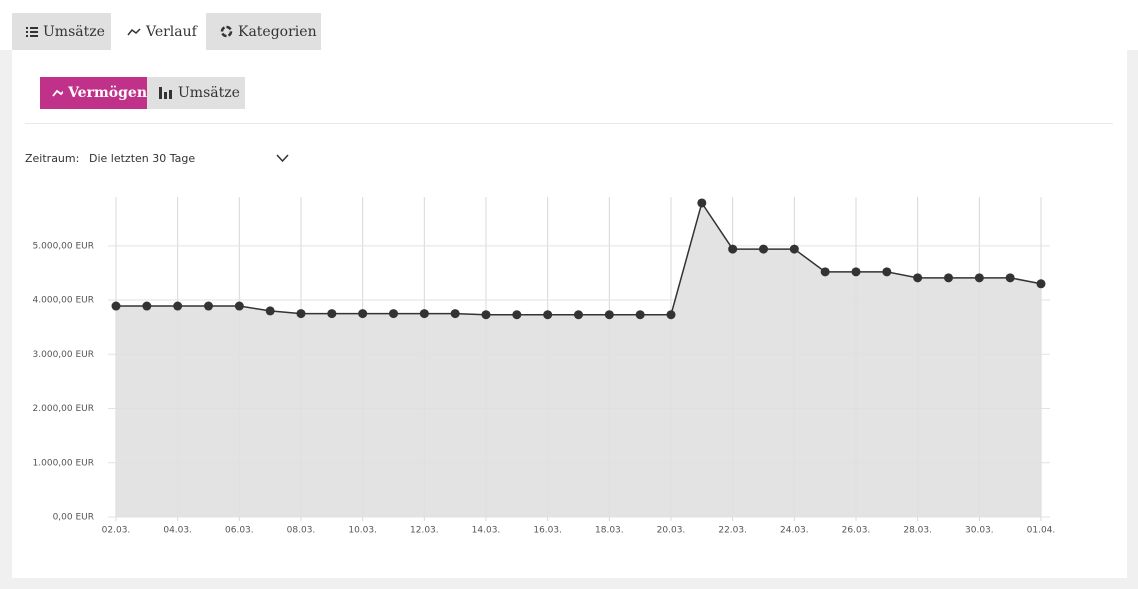  What do you see at coordinates (73, 518) in the screenshot?
I see `y-tick-label: 0,00 EUR` at bounding box center [73, 518].